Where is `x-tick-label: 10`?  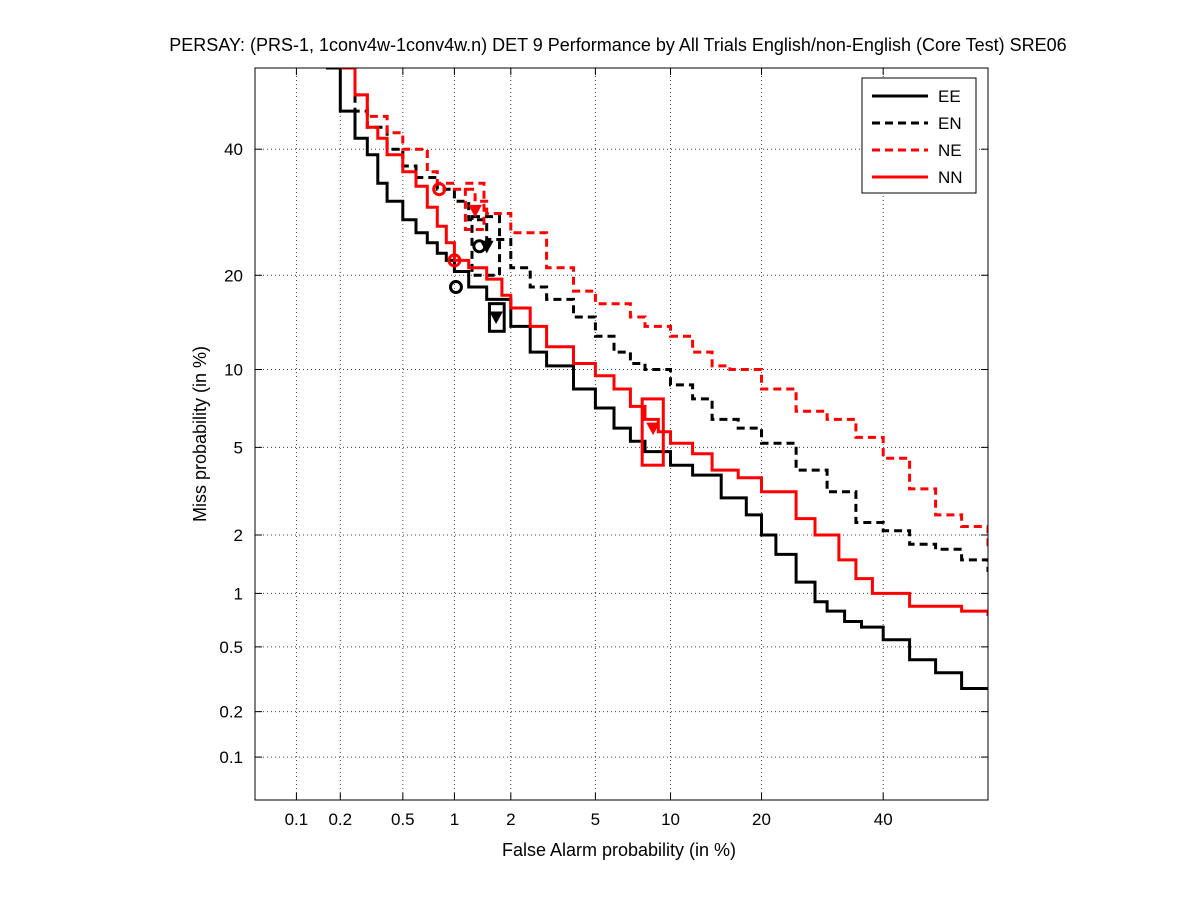
x-tick-label: 10 is located at coordinates (670, 819).